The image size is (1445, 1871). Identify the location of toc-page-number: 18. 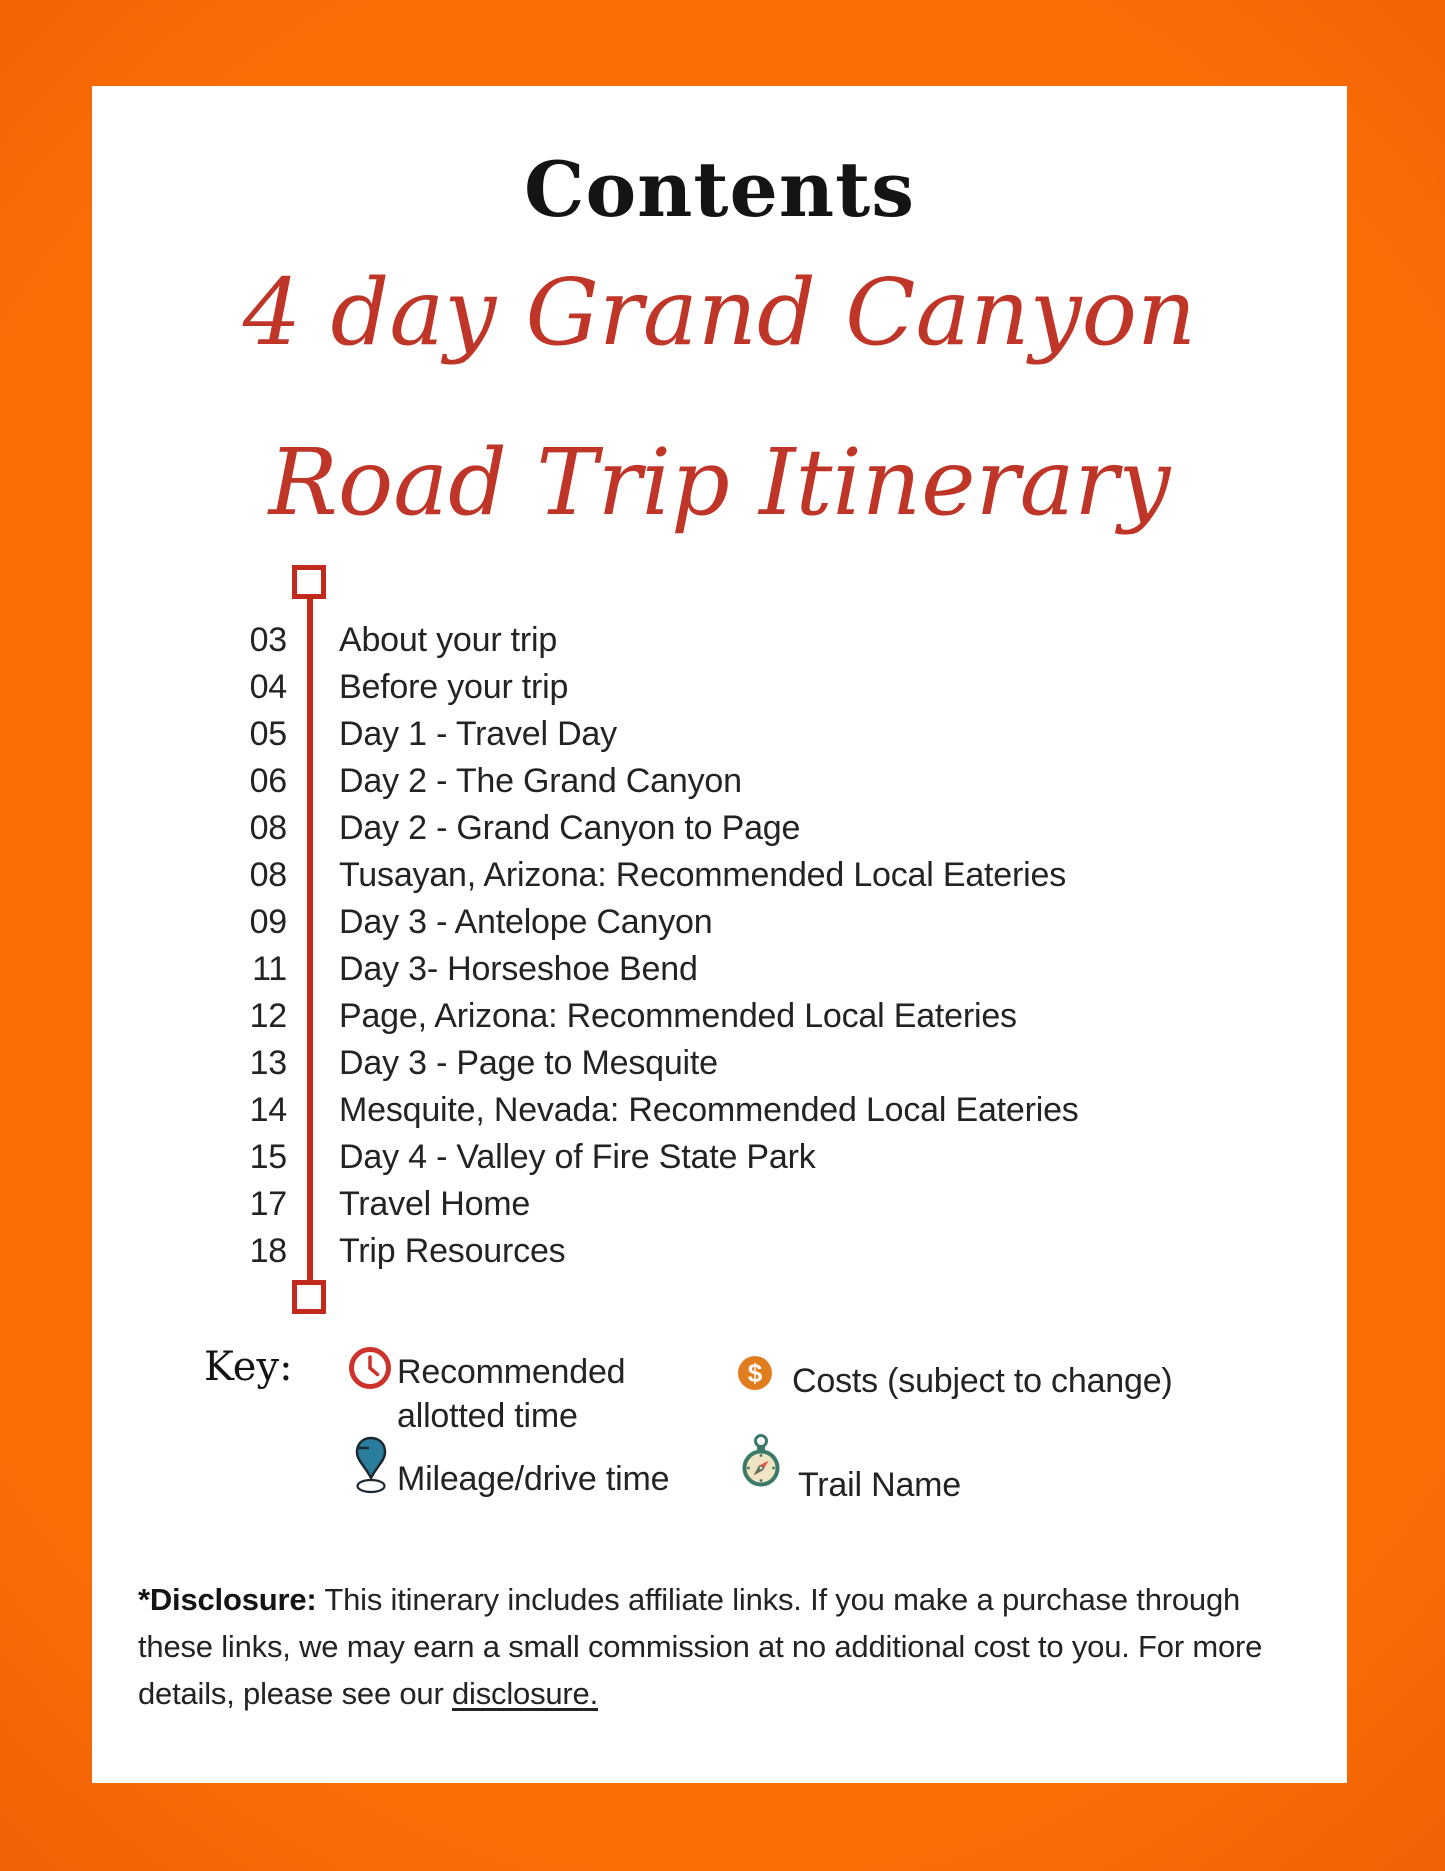
(268, 1251).